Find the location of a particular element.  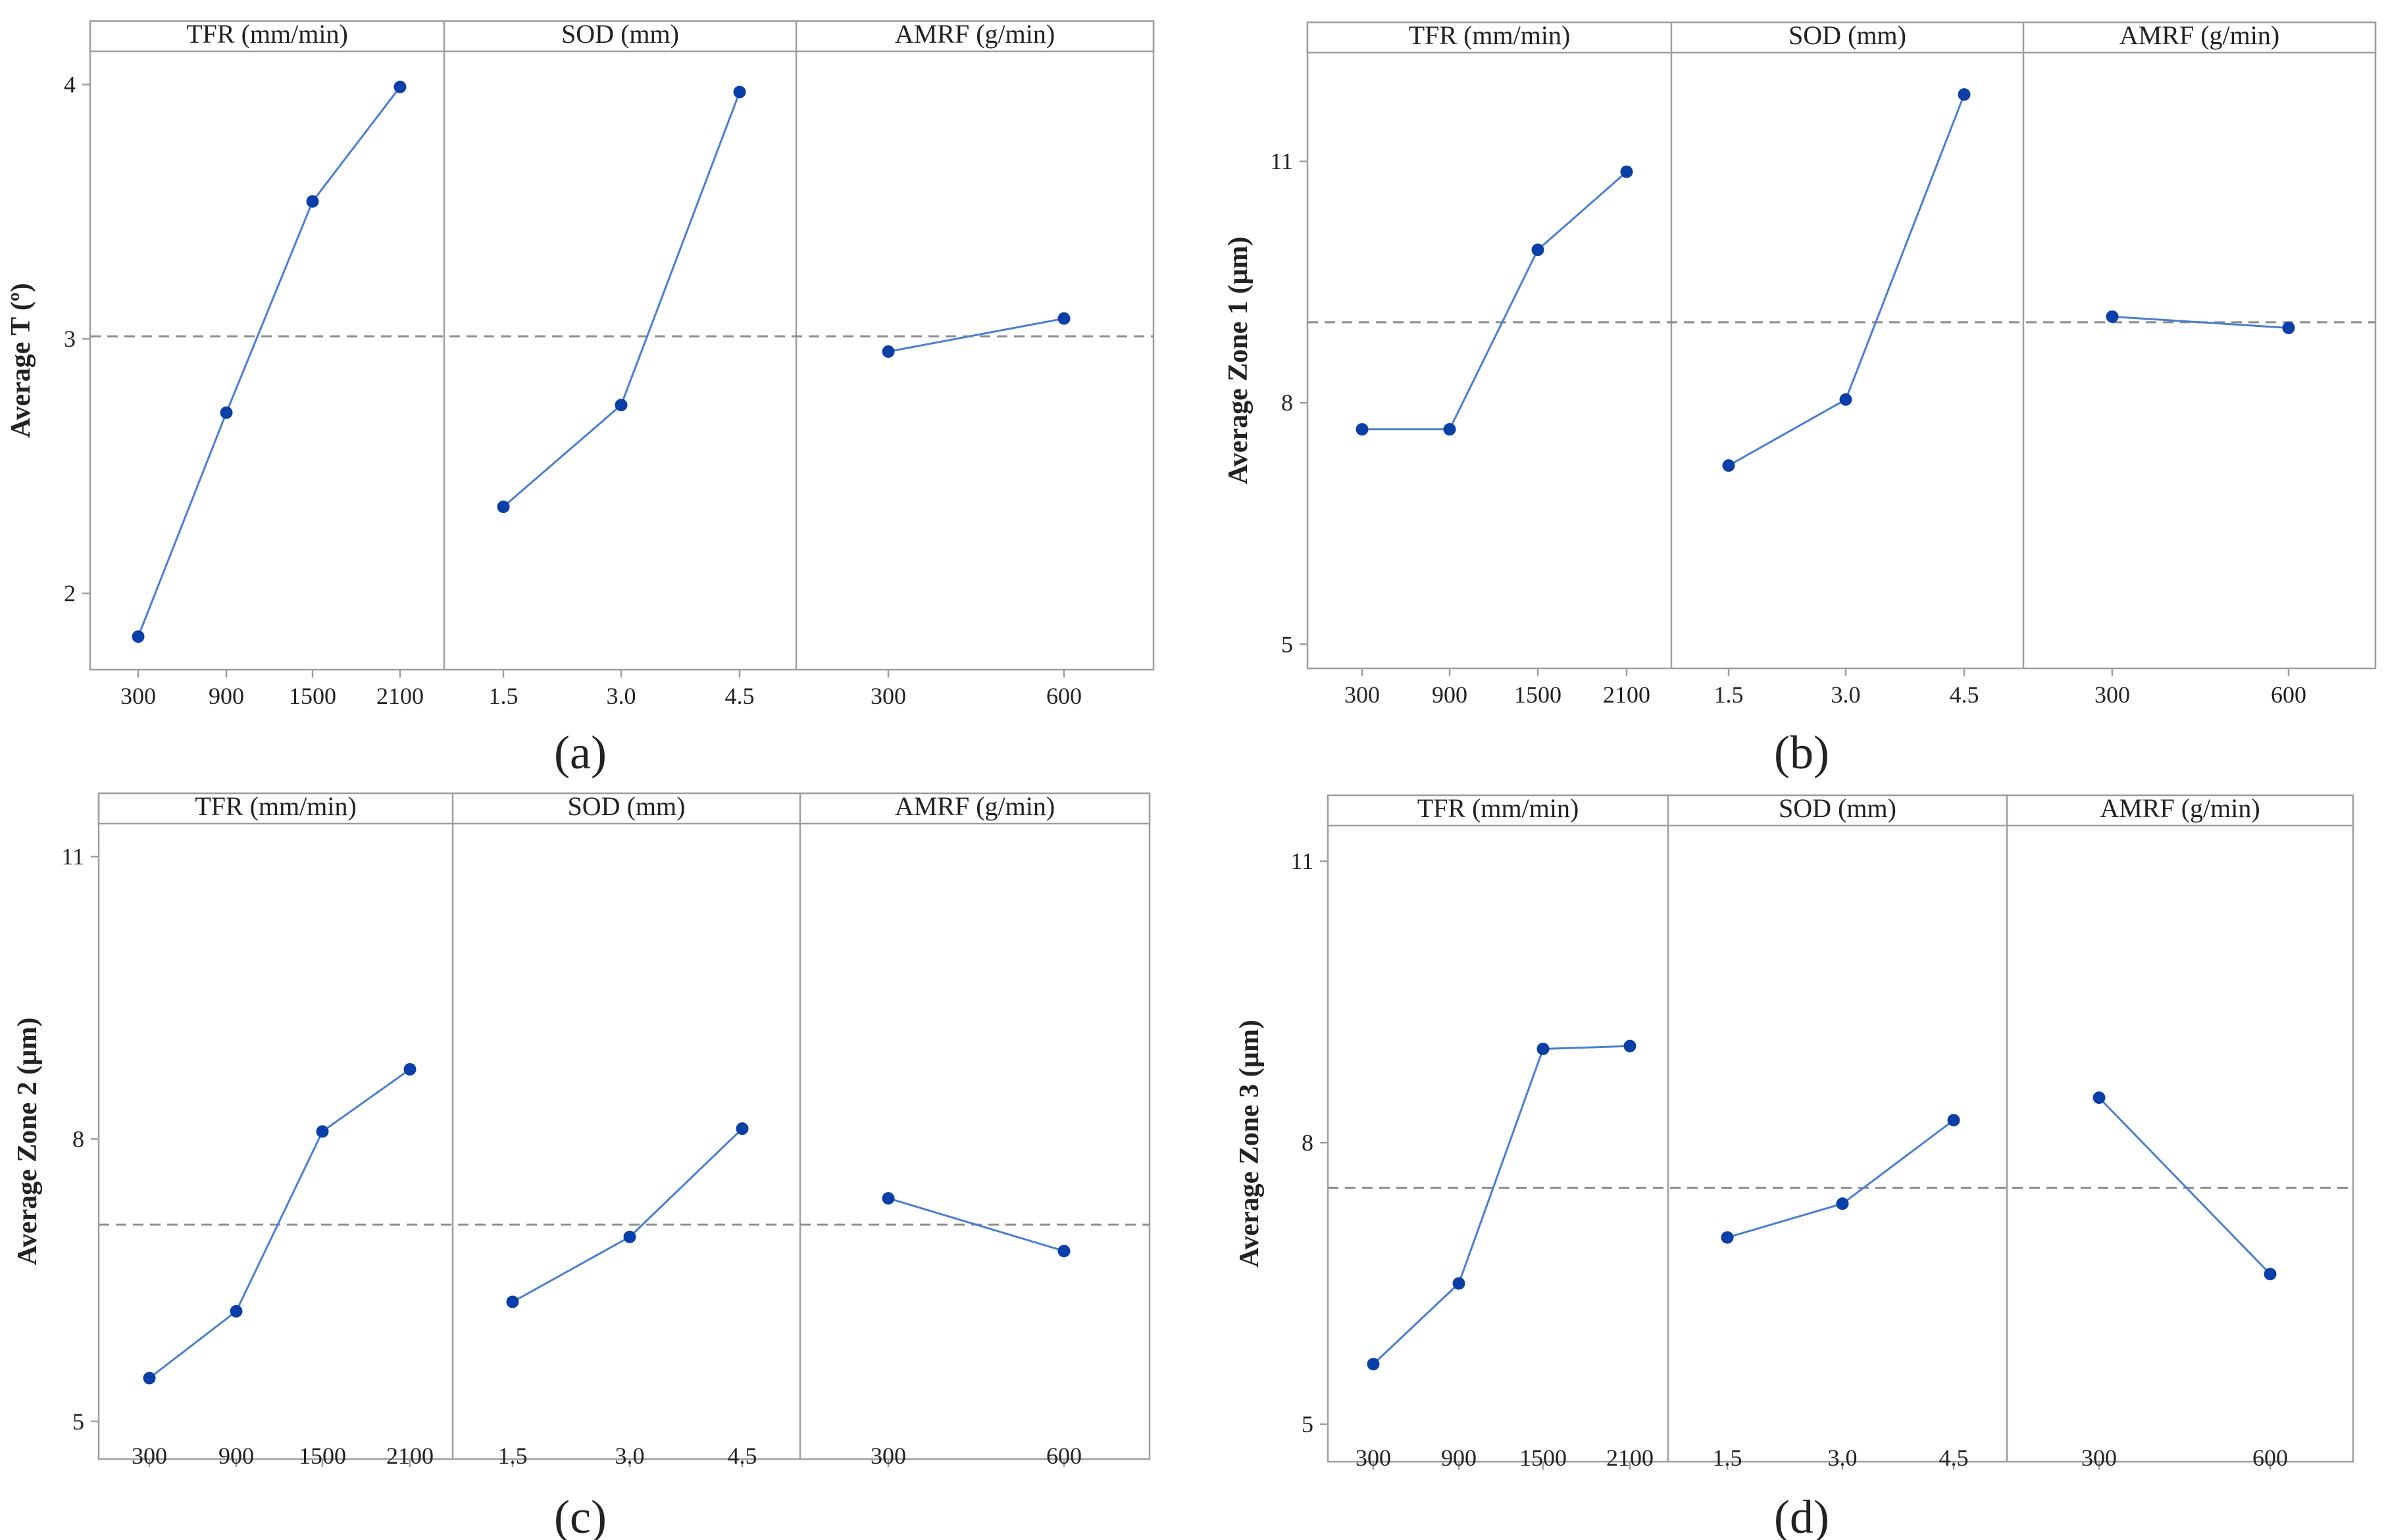

y-axis-label: Average Zone 1 (µm) is located at coordinates (1238, 361).